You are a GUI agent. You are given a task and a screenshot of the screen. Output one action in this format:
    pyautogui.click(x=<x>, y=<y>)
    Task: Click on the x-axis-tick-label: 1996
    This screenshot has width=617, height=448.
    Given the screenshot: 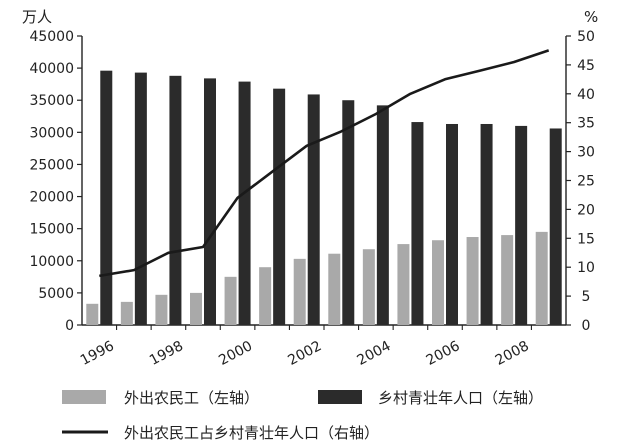 What is the action you would take?
    pyautogui.click(x=97, y=353)
    